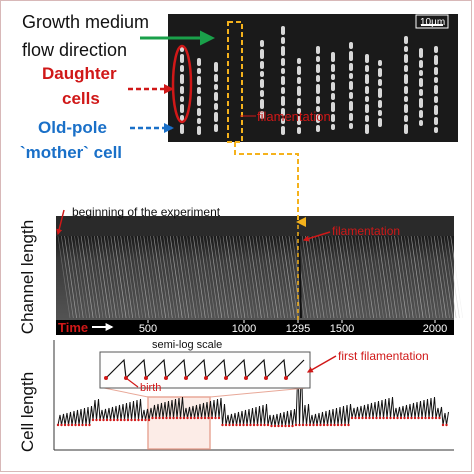 Image resolution: width=474 pixels, height=474 pixels. What do you see at coordinates (126, 392) in the screenshot?
I see `zoom-connector-left` at bounding box center [126, 392].